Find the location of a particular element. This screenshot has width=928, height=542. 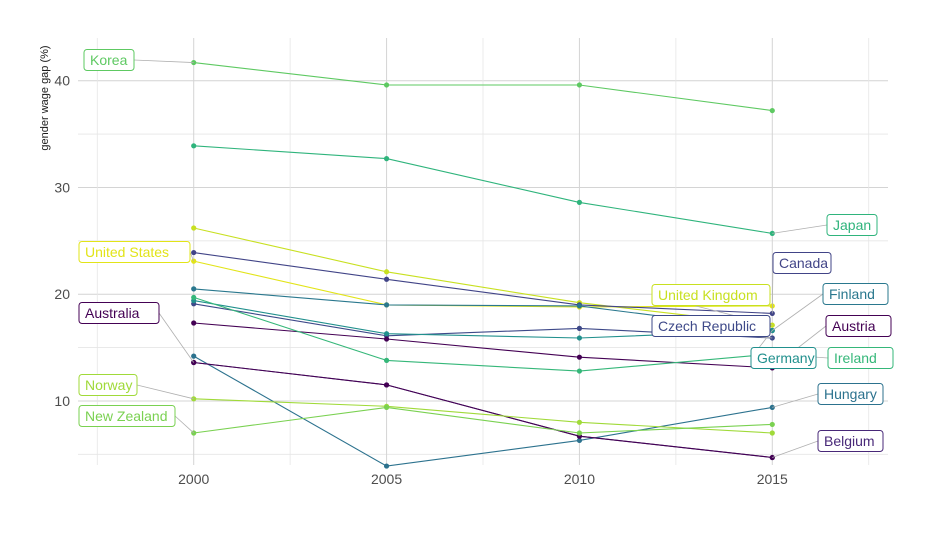

y-tick-label: 10 is located at coordinates (62, 401).